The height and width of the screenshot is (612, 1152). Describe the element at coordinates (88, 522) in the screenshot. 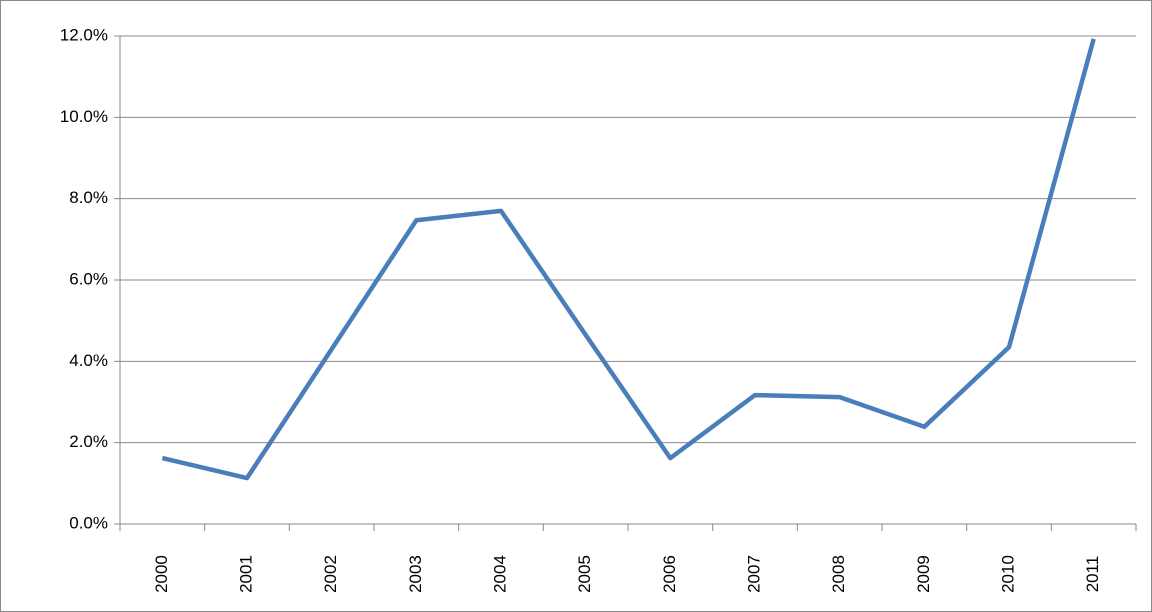

I see `y-tick-label: 0.0%` at that location.